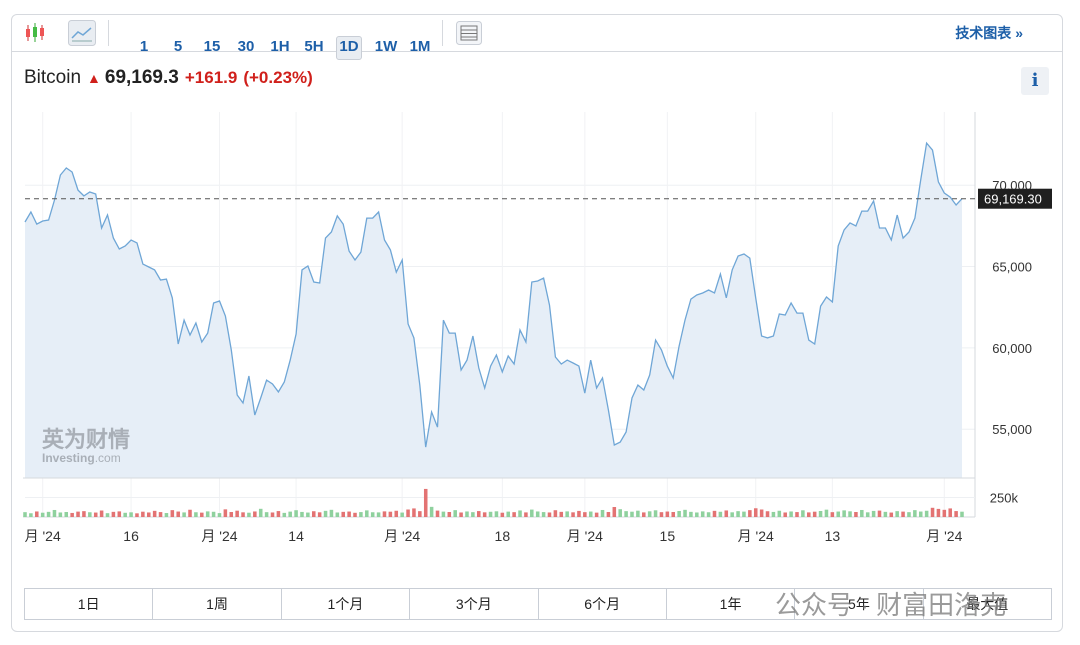  Describe the element at coordinates (82, 33) in the screenshot. I see `area-icon` at that location.